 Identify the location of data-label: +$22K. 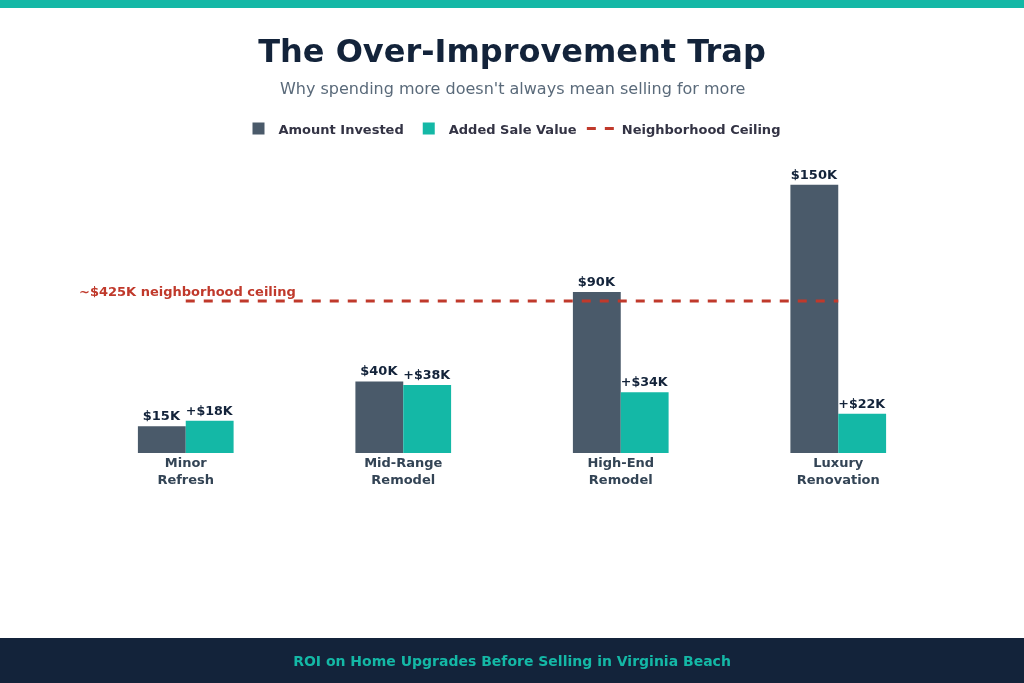
(862, 403).